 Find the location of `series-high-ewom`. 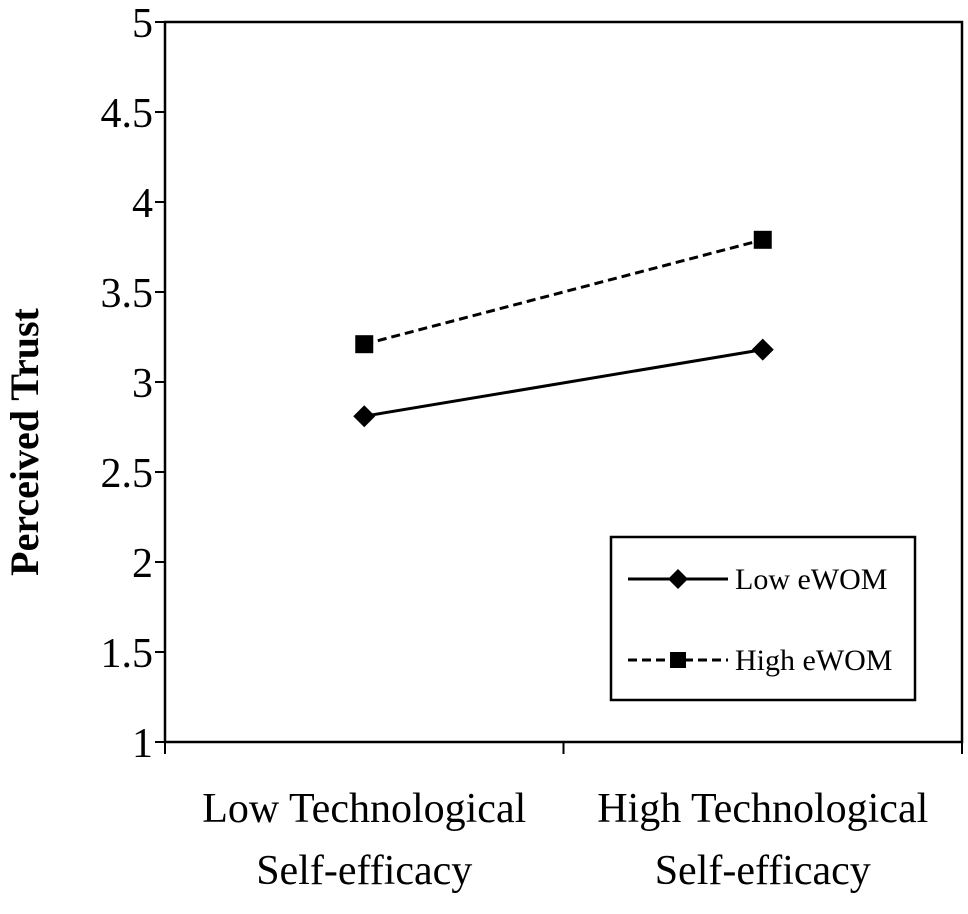

series-high-ewom is located at coordinates (563, 292).